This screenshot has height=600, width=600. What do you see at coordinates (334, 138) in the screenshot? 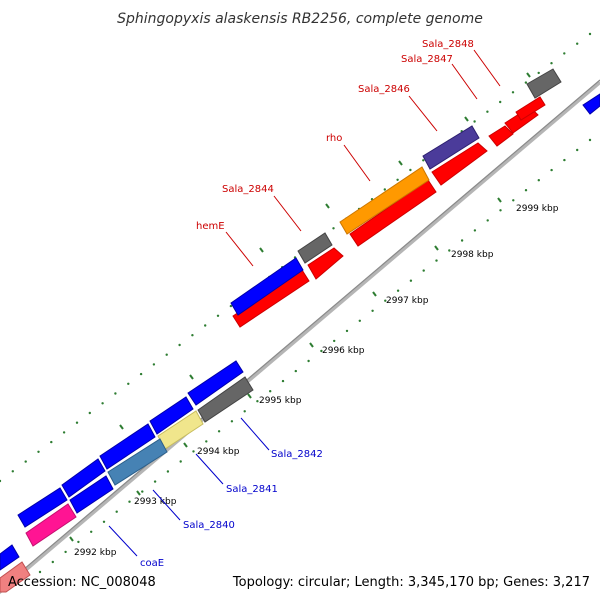
I see `gene-label-rho: rho` at bounding box center [334, 138].